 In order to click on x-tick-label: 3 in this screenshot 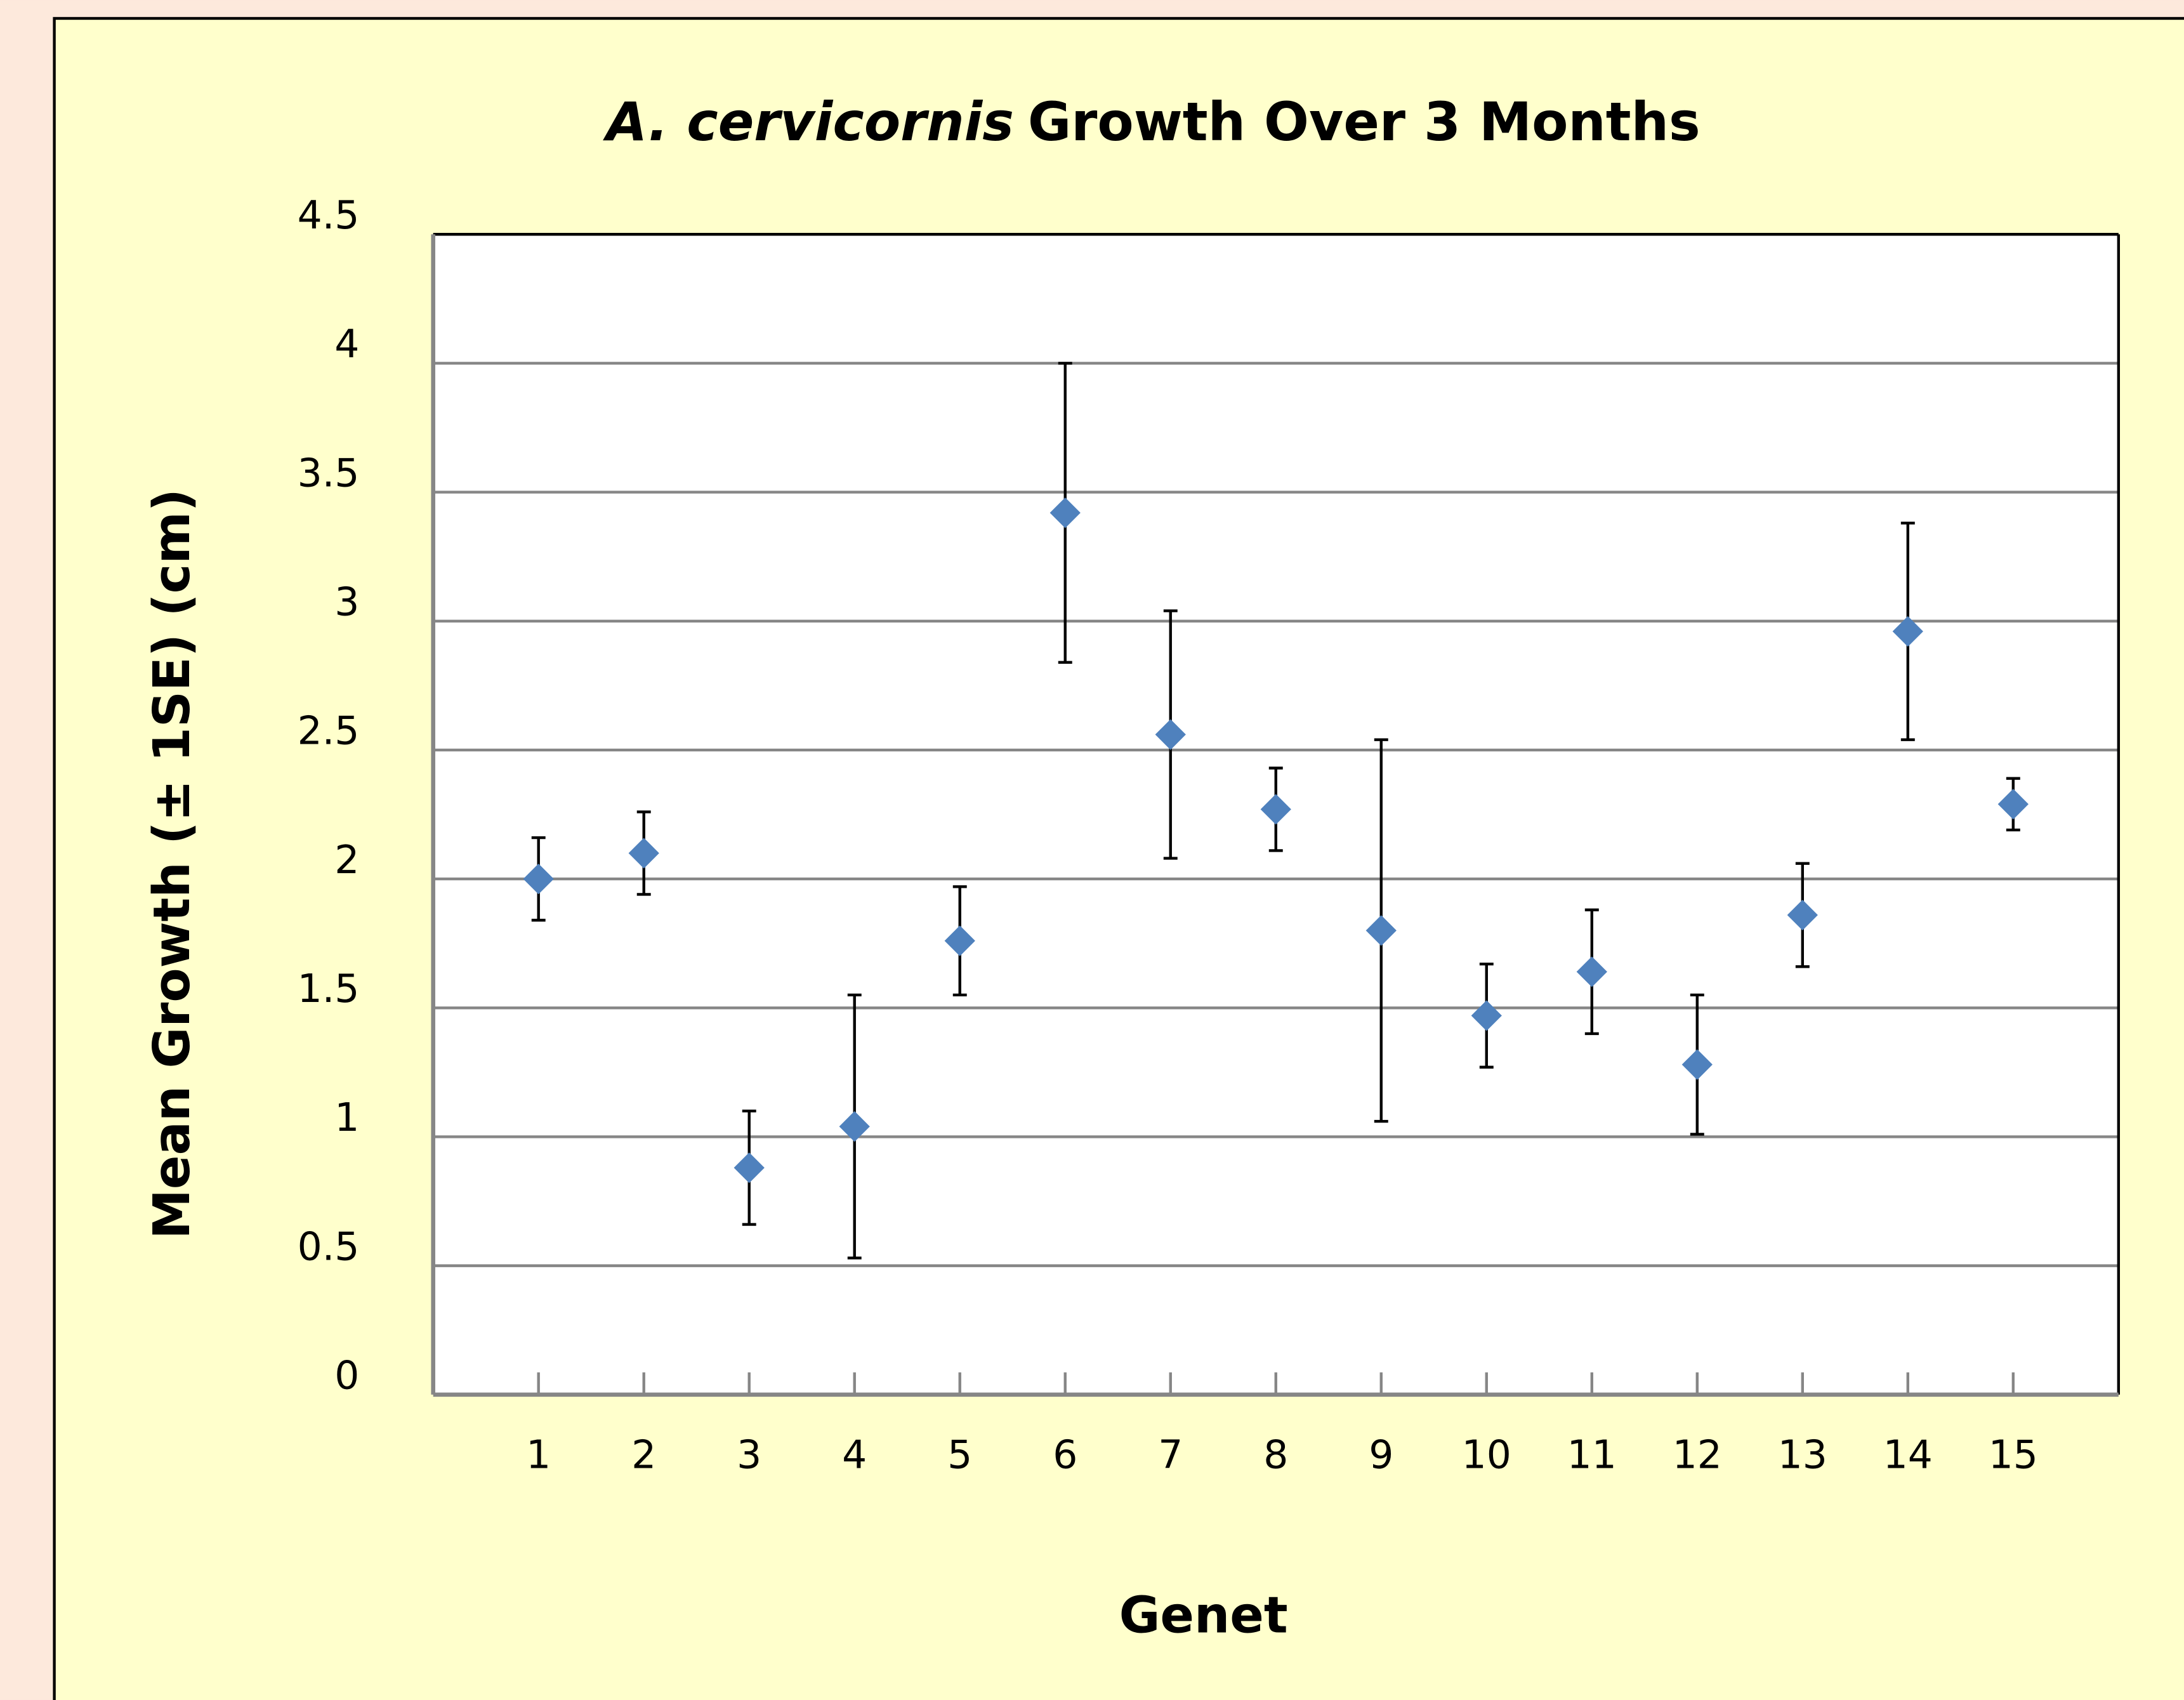, I will do `click(749, 1455)`.